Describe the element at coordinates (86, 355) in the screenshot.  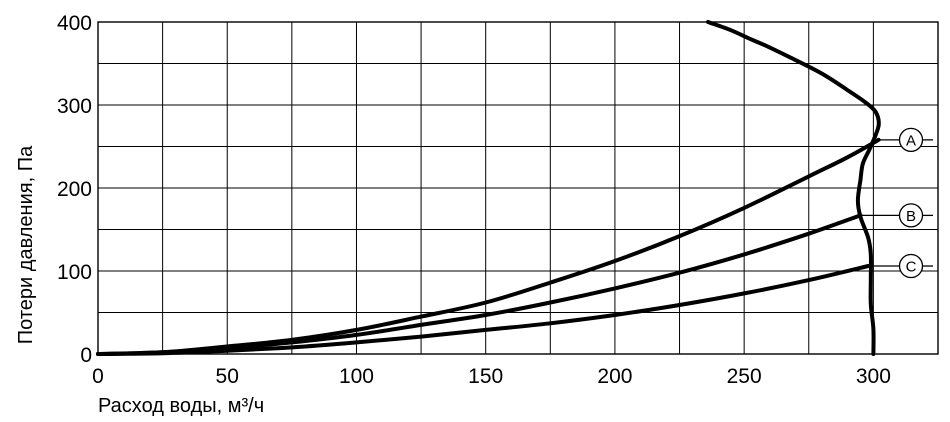
I see `y-tick-label: 0` at that location.